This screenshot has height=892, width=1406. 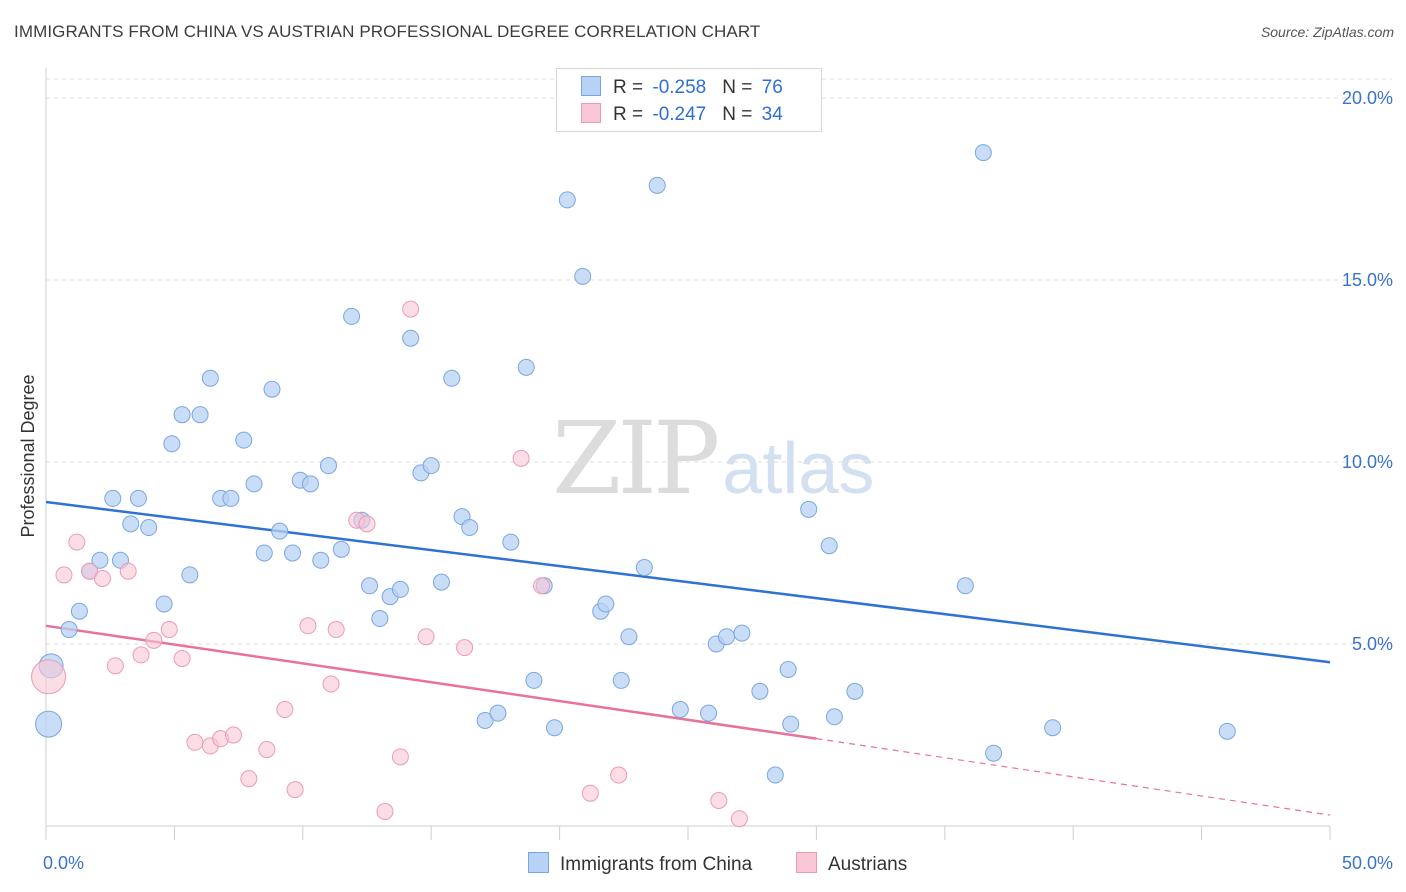 I want to click on legend-row-china: R = -0.258 N = 76, so click(x=682, y=88).